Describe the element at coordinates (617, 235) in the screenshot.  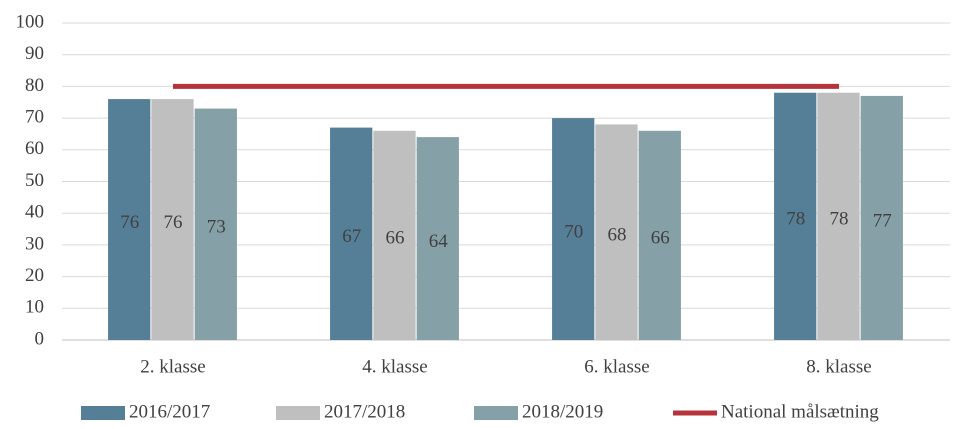
I see `data-label: 68` at that location.